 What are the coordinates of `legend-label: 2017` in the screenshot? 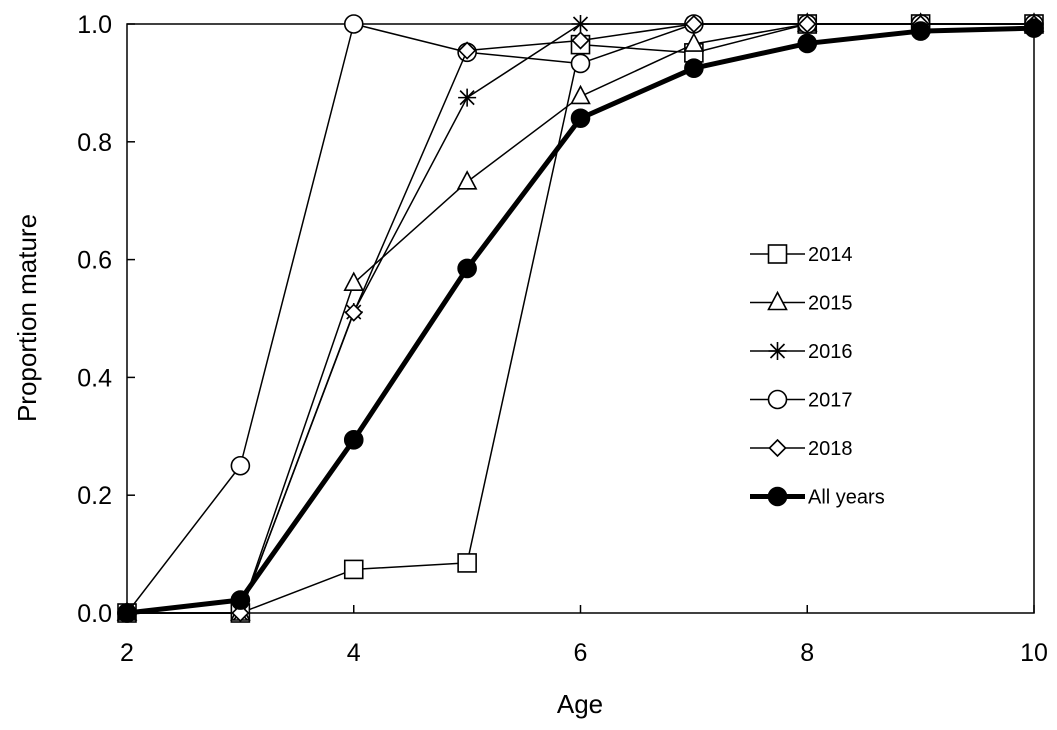 It's located at (830, 401).